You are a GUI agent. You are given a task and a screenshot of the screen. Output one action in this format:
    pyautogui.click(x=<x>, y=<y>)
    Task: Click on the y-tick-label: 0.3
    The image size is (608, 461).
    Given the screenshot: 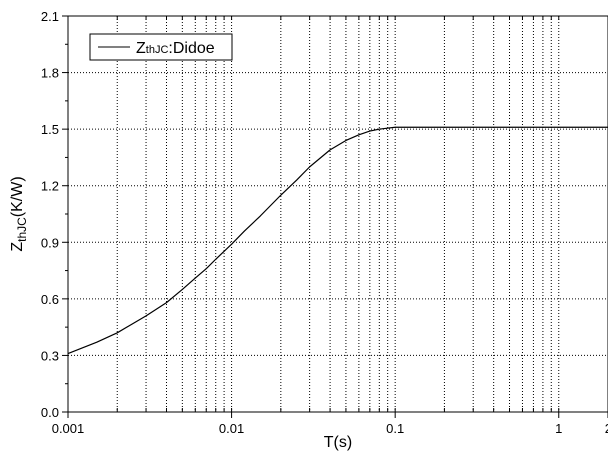 What is the action you would take?
    pyautogui.click(x=50, y=355)
    